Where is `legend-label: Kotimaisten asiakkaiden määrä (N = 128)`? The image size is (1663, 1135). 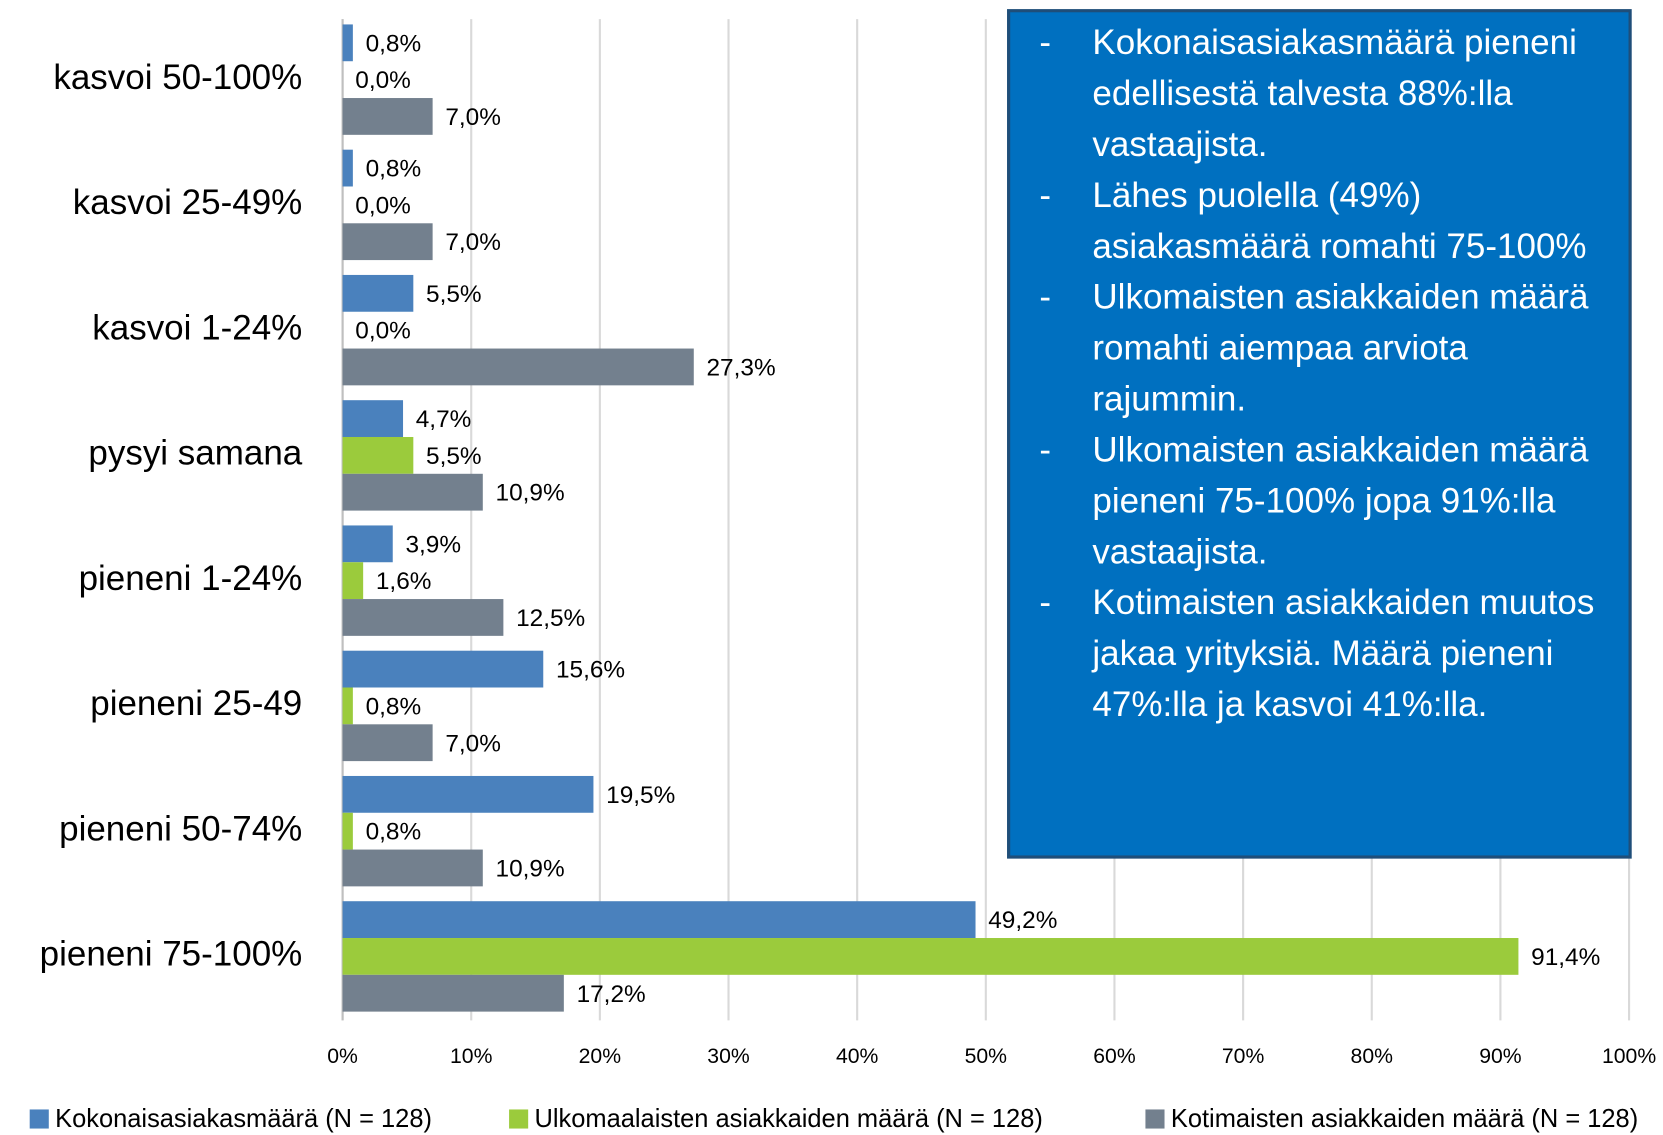 legend-label: Kotimaisten asiakkaiden määrä (N = 128) is located at coordinates (1404, 1119).